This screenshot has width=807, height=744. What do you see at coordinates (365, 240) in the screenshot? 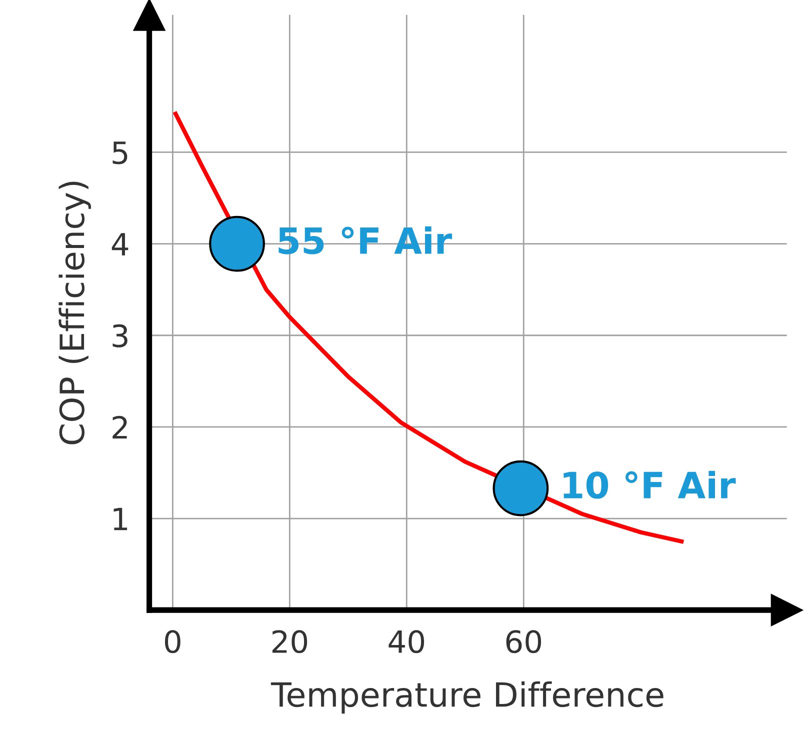
I see `annotation: 55 °F Air` at bounding box center [365, 240].